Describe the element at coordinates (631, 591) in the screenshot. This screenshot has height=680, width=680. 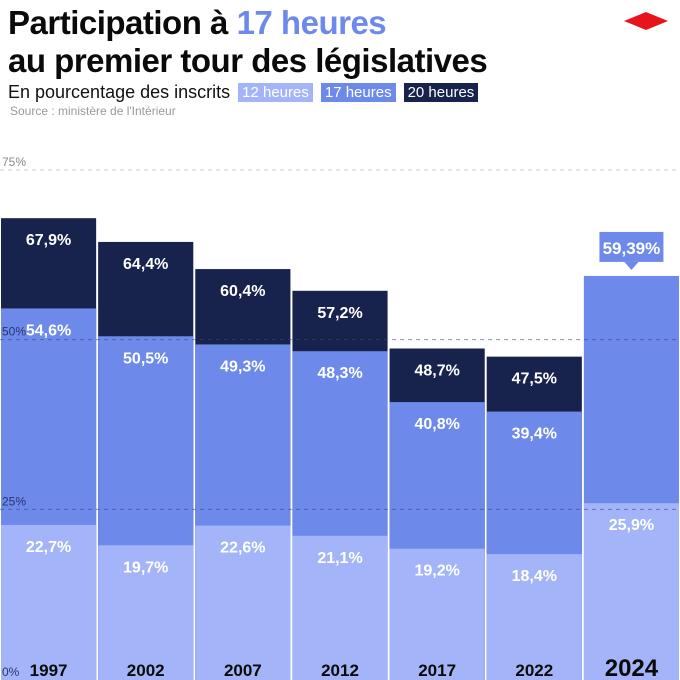
I see `bar-12h-2024` at that location.